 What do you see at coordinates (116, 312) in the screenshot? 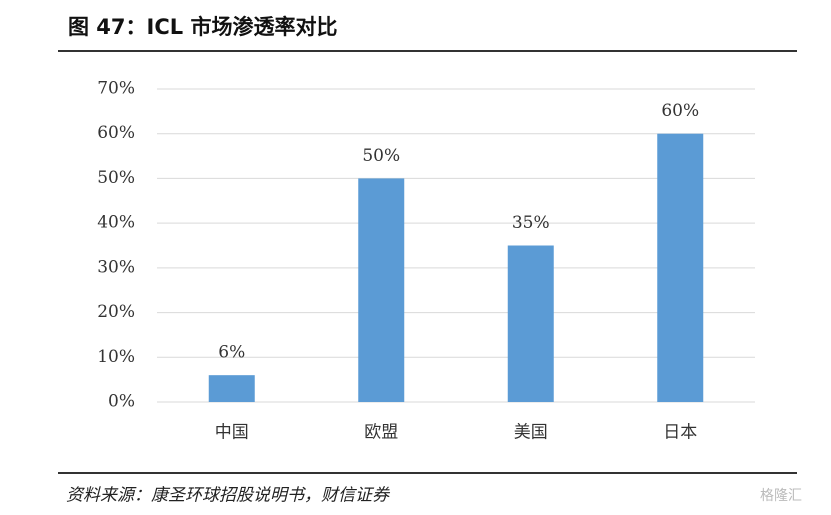
I see `y-tick-label: 20%` at bounding box center [116, 312].